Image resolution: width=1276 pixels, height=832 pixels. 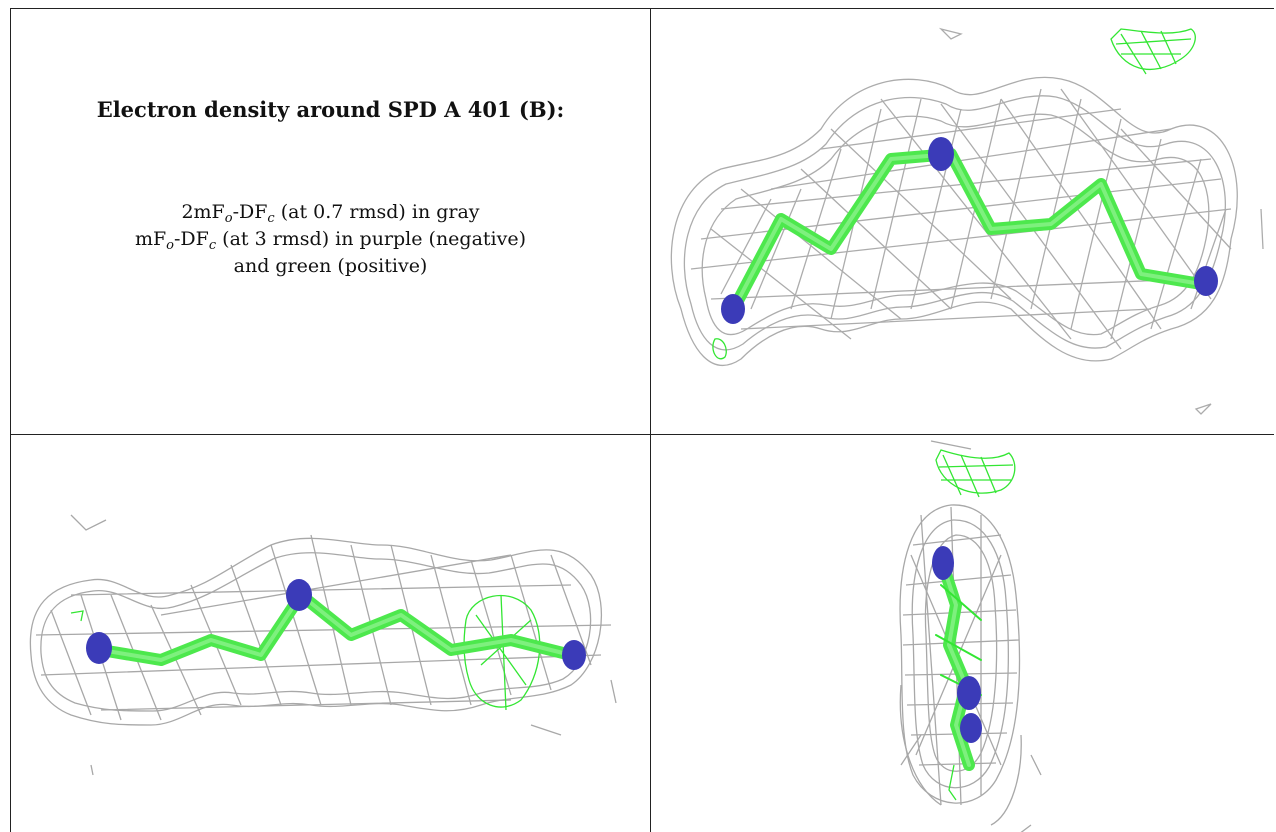 What do you see at coordinates (650, 420) in the screenshot?
I see `table-divider-vertical` at bounding box center [650, 420].